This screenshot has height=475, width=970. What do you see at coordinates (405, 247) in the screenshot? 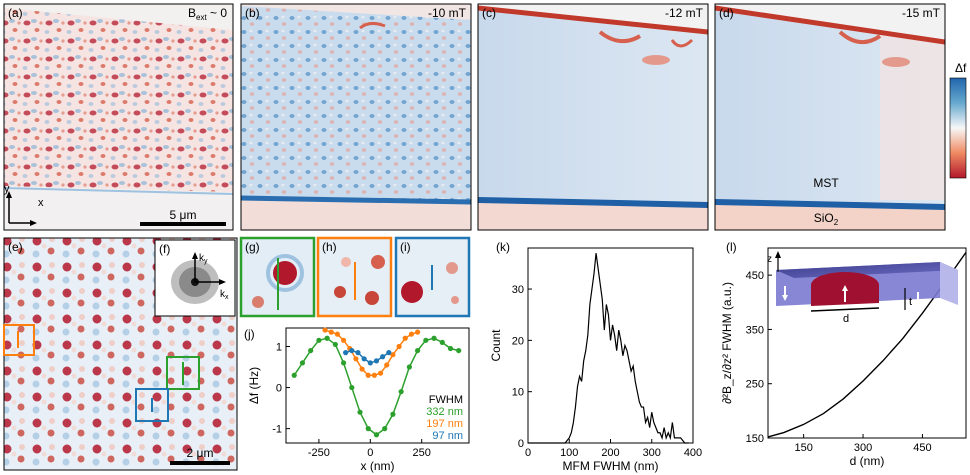
I see `panel-i-label: (i)` at bounding box center [405, 247].